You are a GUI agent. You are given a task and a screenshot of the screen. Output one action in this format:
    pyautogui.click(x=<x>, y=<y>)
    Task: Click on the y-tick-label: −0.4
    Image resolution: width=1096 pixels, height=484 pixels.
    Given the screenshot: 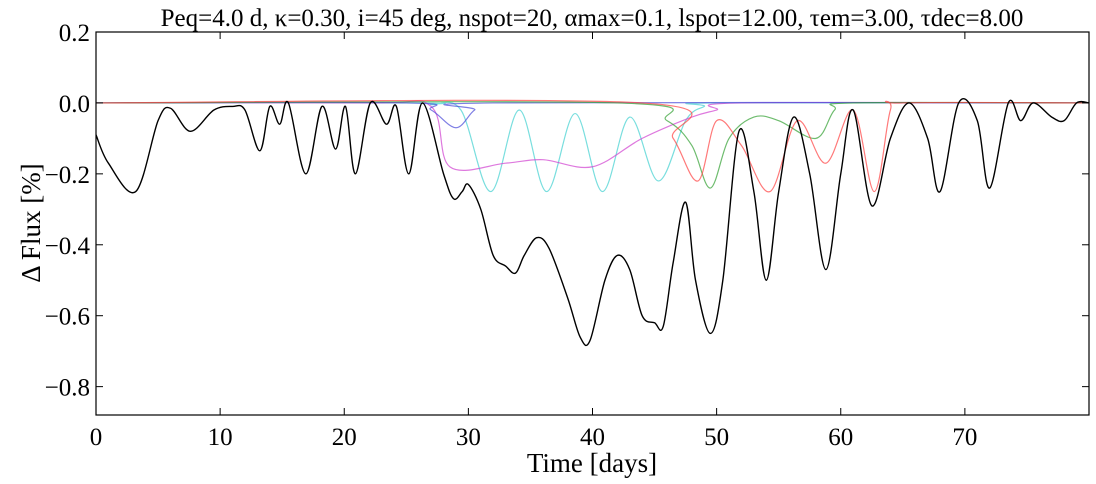 What is the action you would take?
    pyautogui.click(x=68, y=246)
    